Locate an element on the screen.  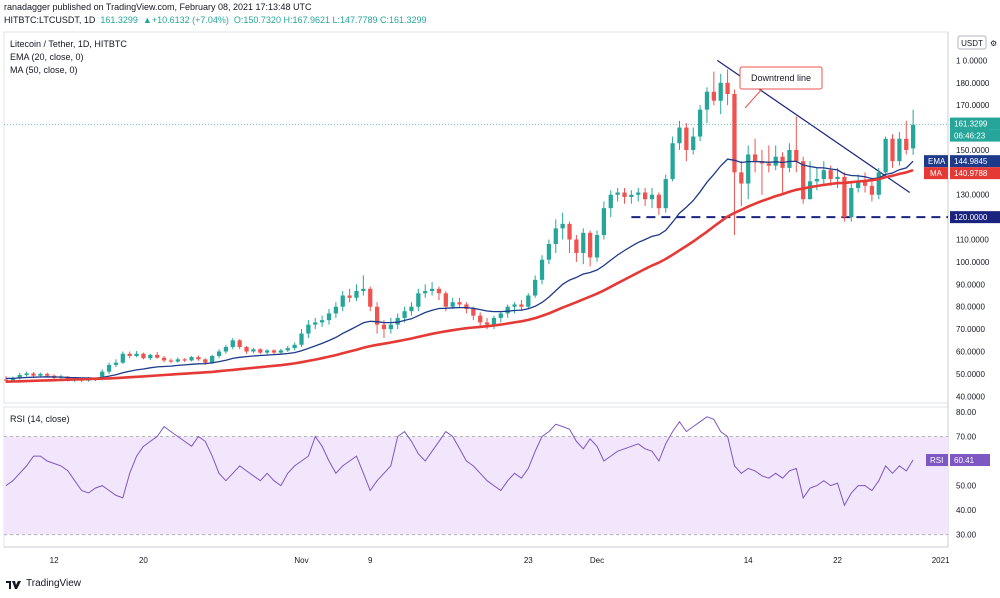
rsi-tick-label: 30.00 is located at coordinates (966, 535).